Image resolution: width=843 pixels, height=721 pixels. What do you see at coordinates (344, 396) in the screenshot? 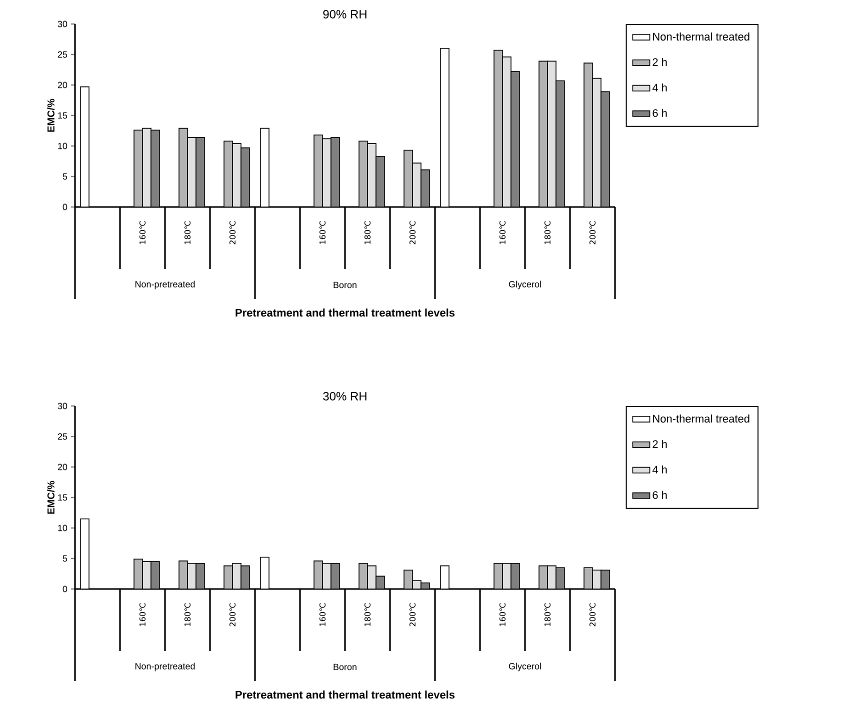
I see `chart-title: 30% RH` at bounding box center [344, 396].